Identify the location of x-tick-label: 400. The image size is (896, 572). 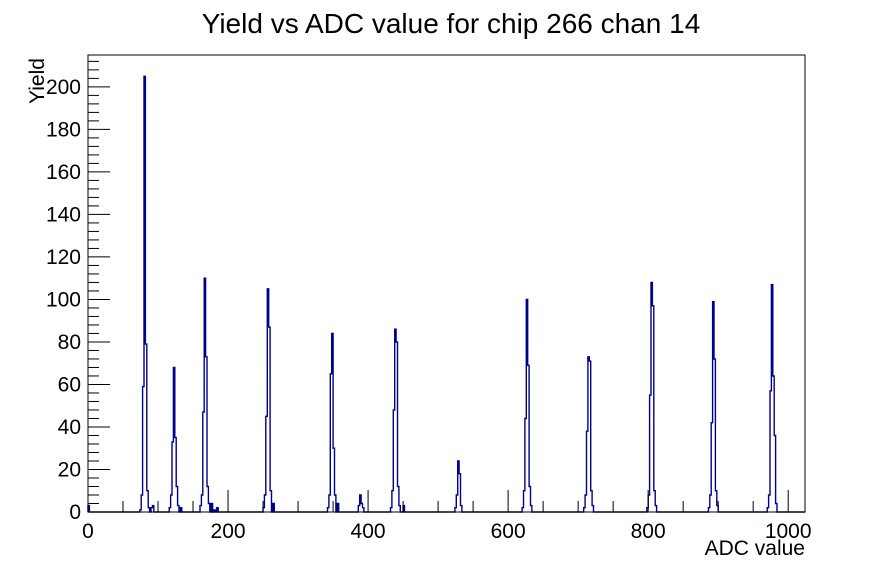
(368, 531).